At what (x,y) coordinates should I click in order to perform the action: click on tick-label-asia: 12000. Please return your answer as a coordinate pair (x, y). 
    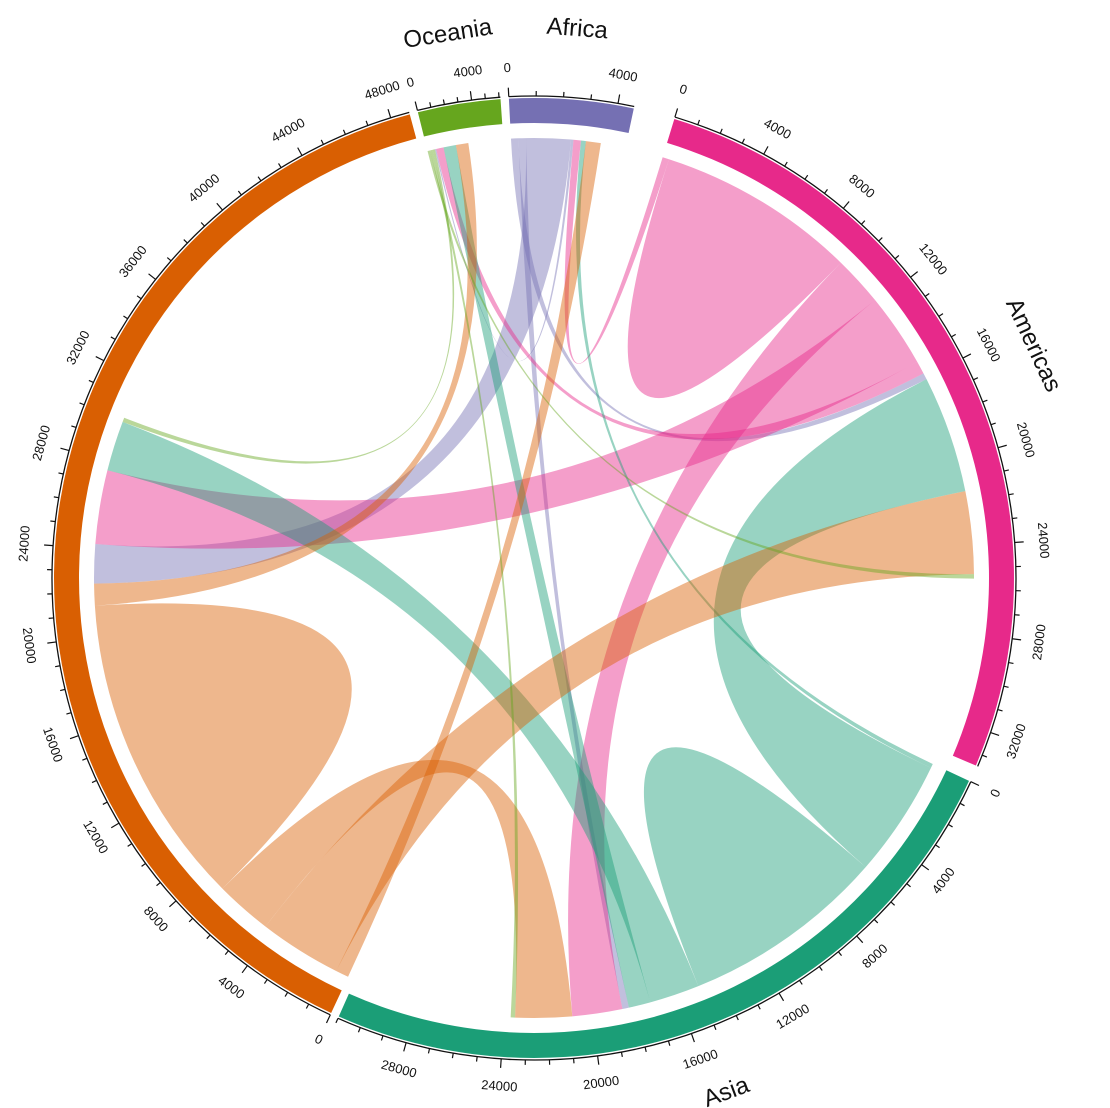
    Looking at the image, I should click on (792, 1016).